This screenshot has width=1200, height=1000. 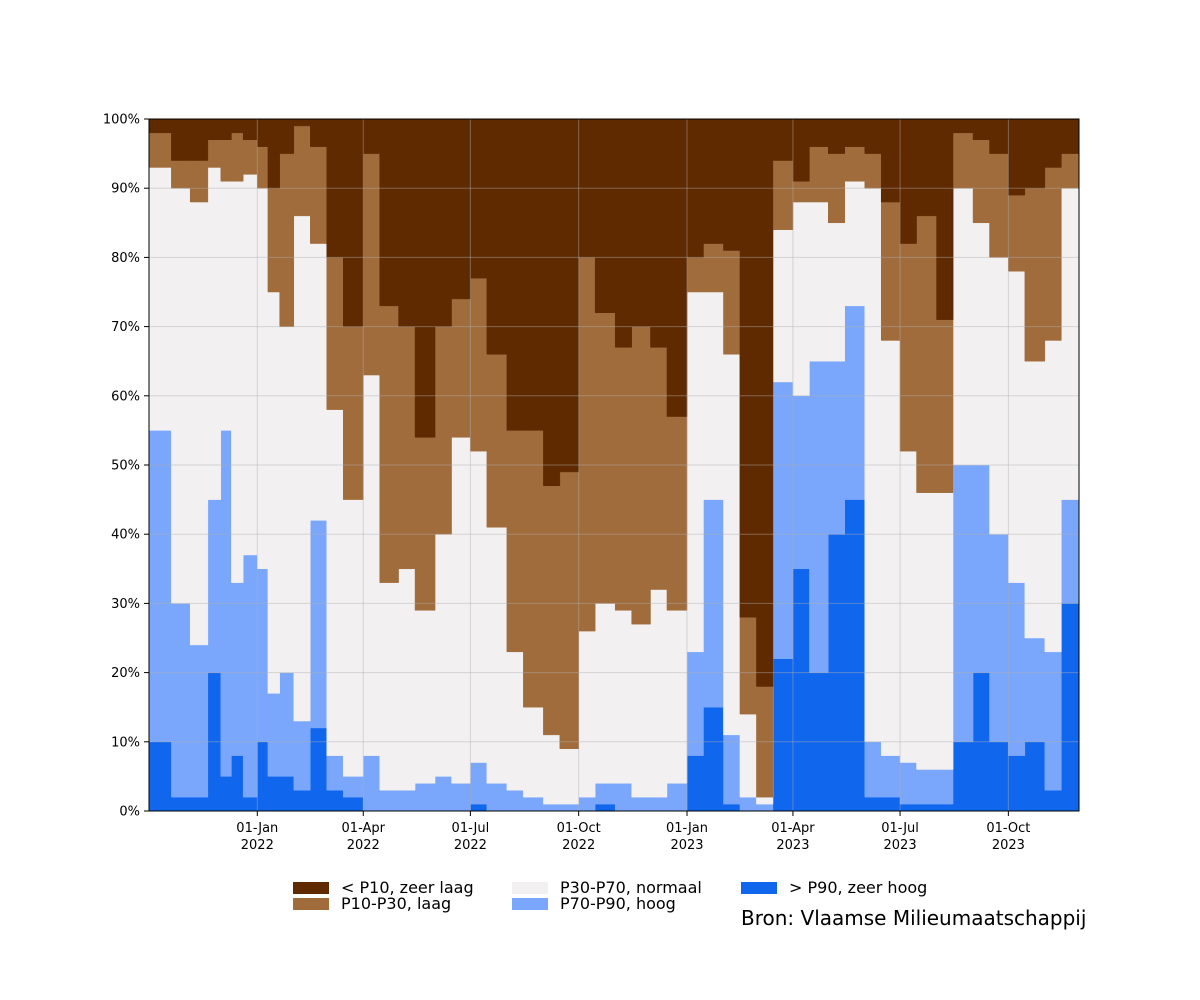 What do you see at coordinates (125, 604) in the screenshot?
I see `y-tick-label: 30%` at bounding box center [125, 604].